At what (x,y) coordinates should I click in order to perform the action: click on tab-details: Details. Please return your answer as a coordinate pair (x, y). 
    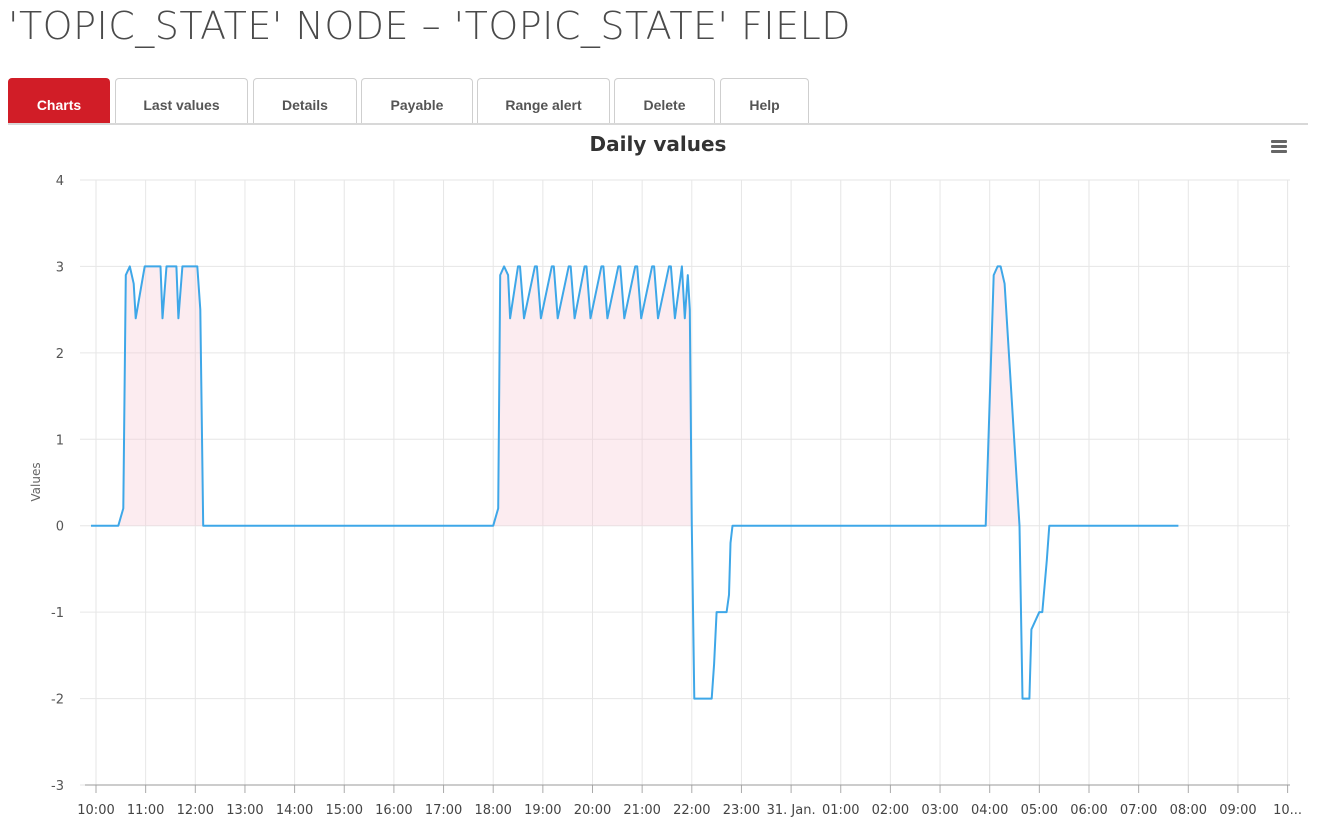
    Looking at the image, I should click on (305, 100).